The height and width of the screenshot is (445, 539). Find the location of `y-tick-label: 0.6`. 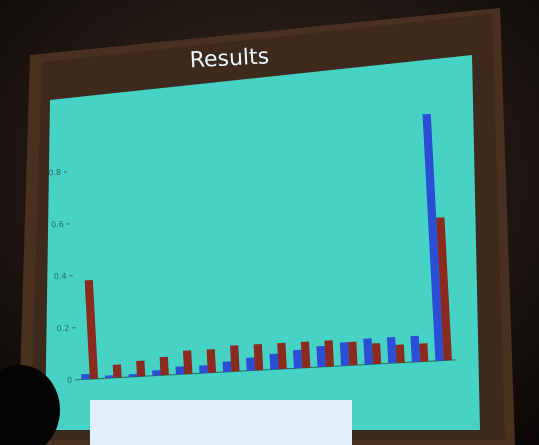

y-tick-label: 0.6 is located at coordinates (57, 225).